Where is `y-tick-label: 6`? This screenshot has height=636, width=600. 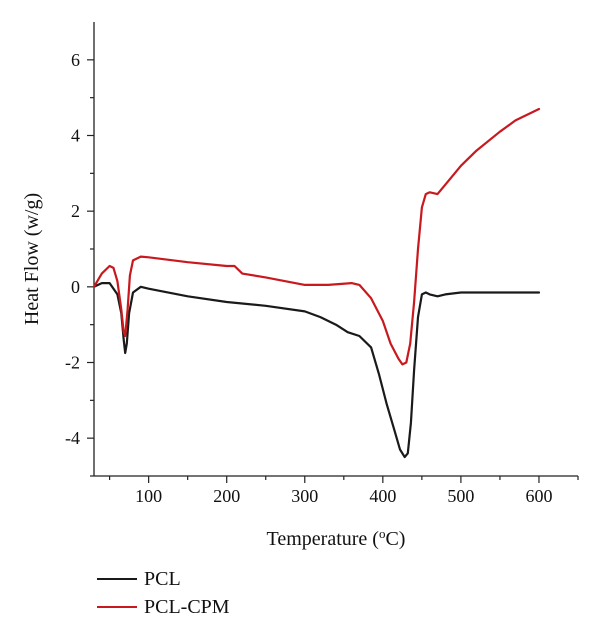 y-tick-label: 6 is located at coordinates (75, 60).